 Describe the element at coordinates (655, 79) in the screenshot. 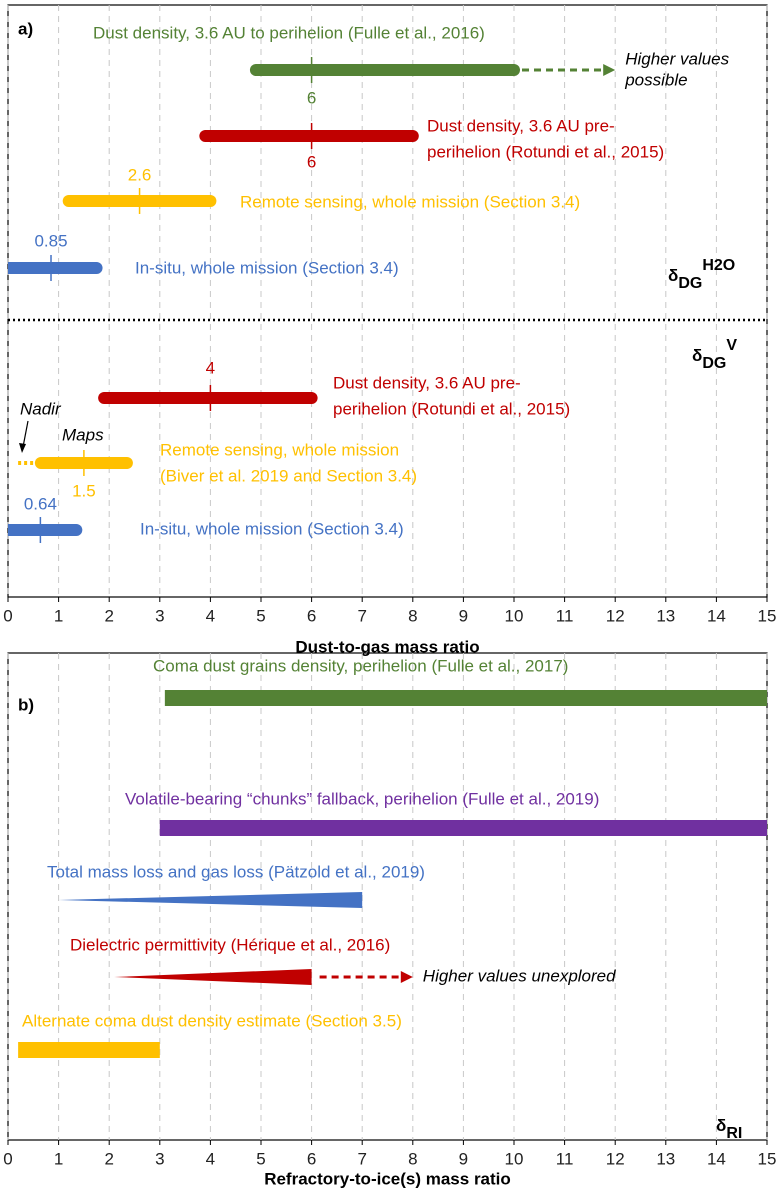

I see `annotation: possible` at that location.